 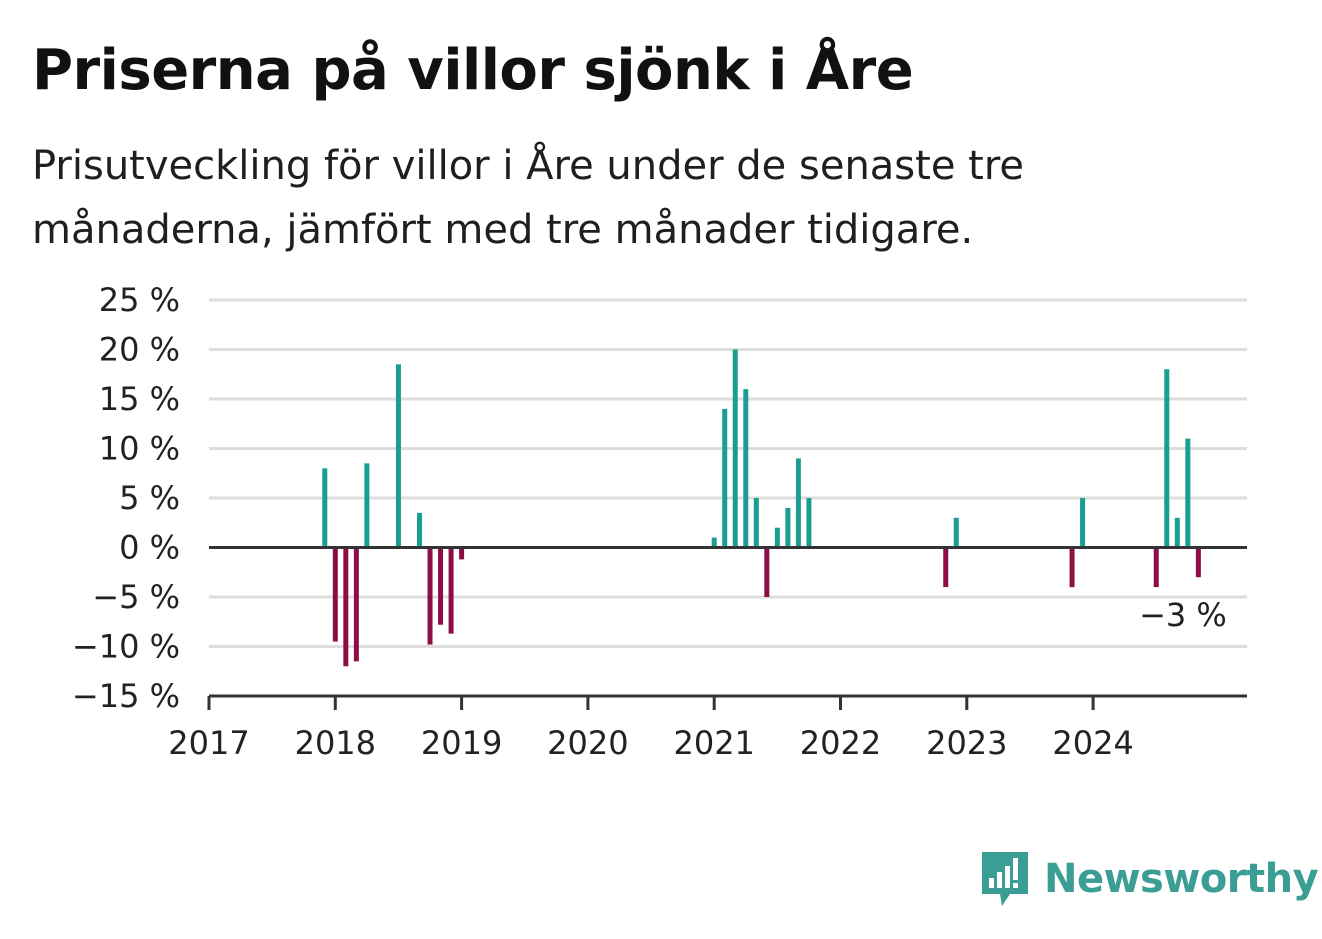 I want to click on y-tick-label: 25 %, so click(x=139, y=300).